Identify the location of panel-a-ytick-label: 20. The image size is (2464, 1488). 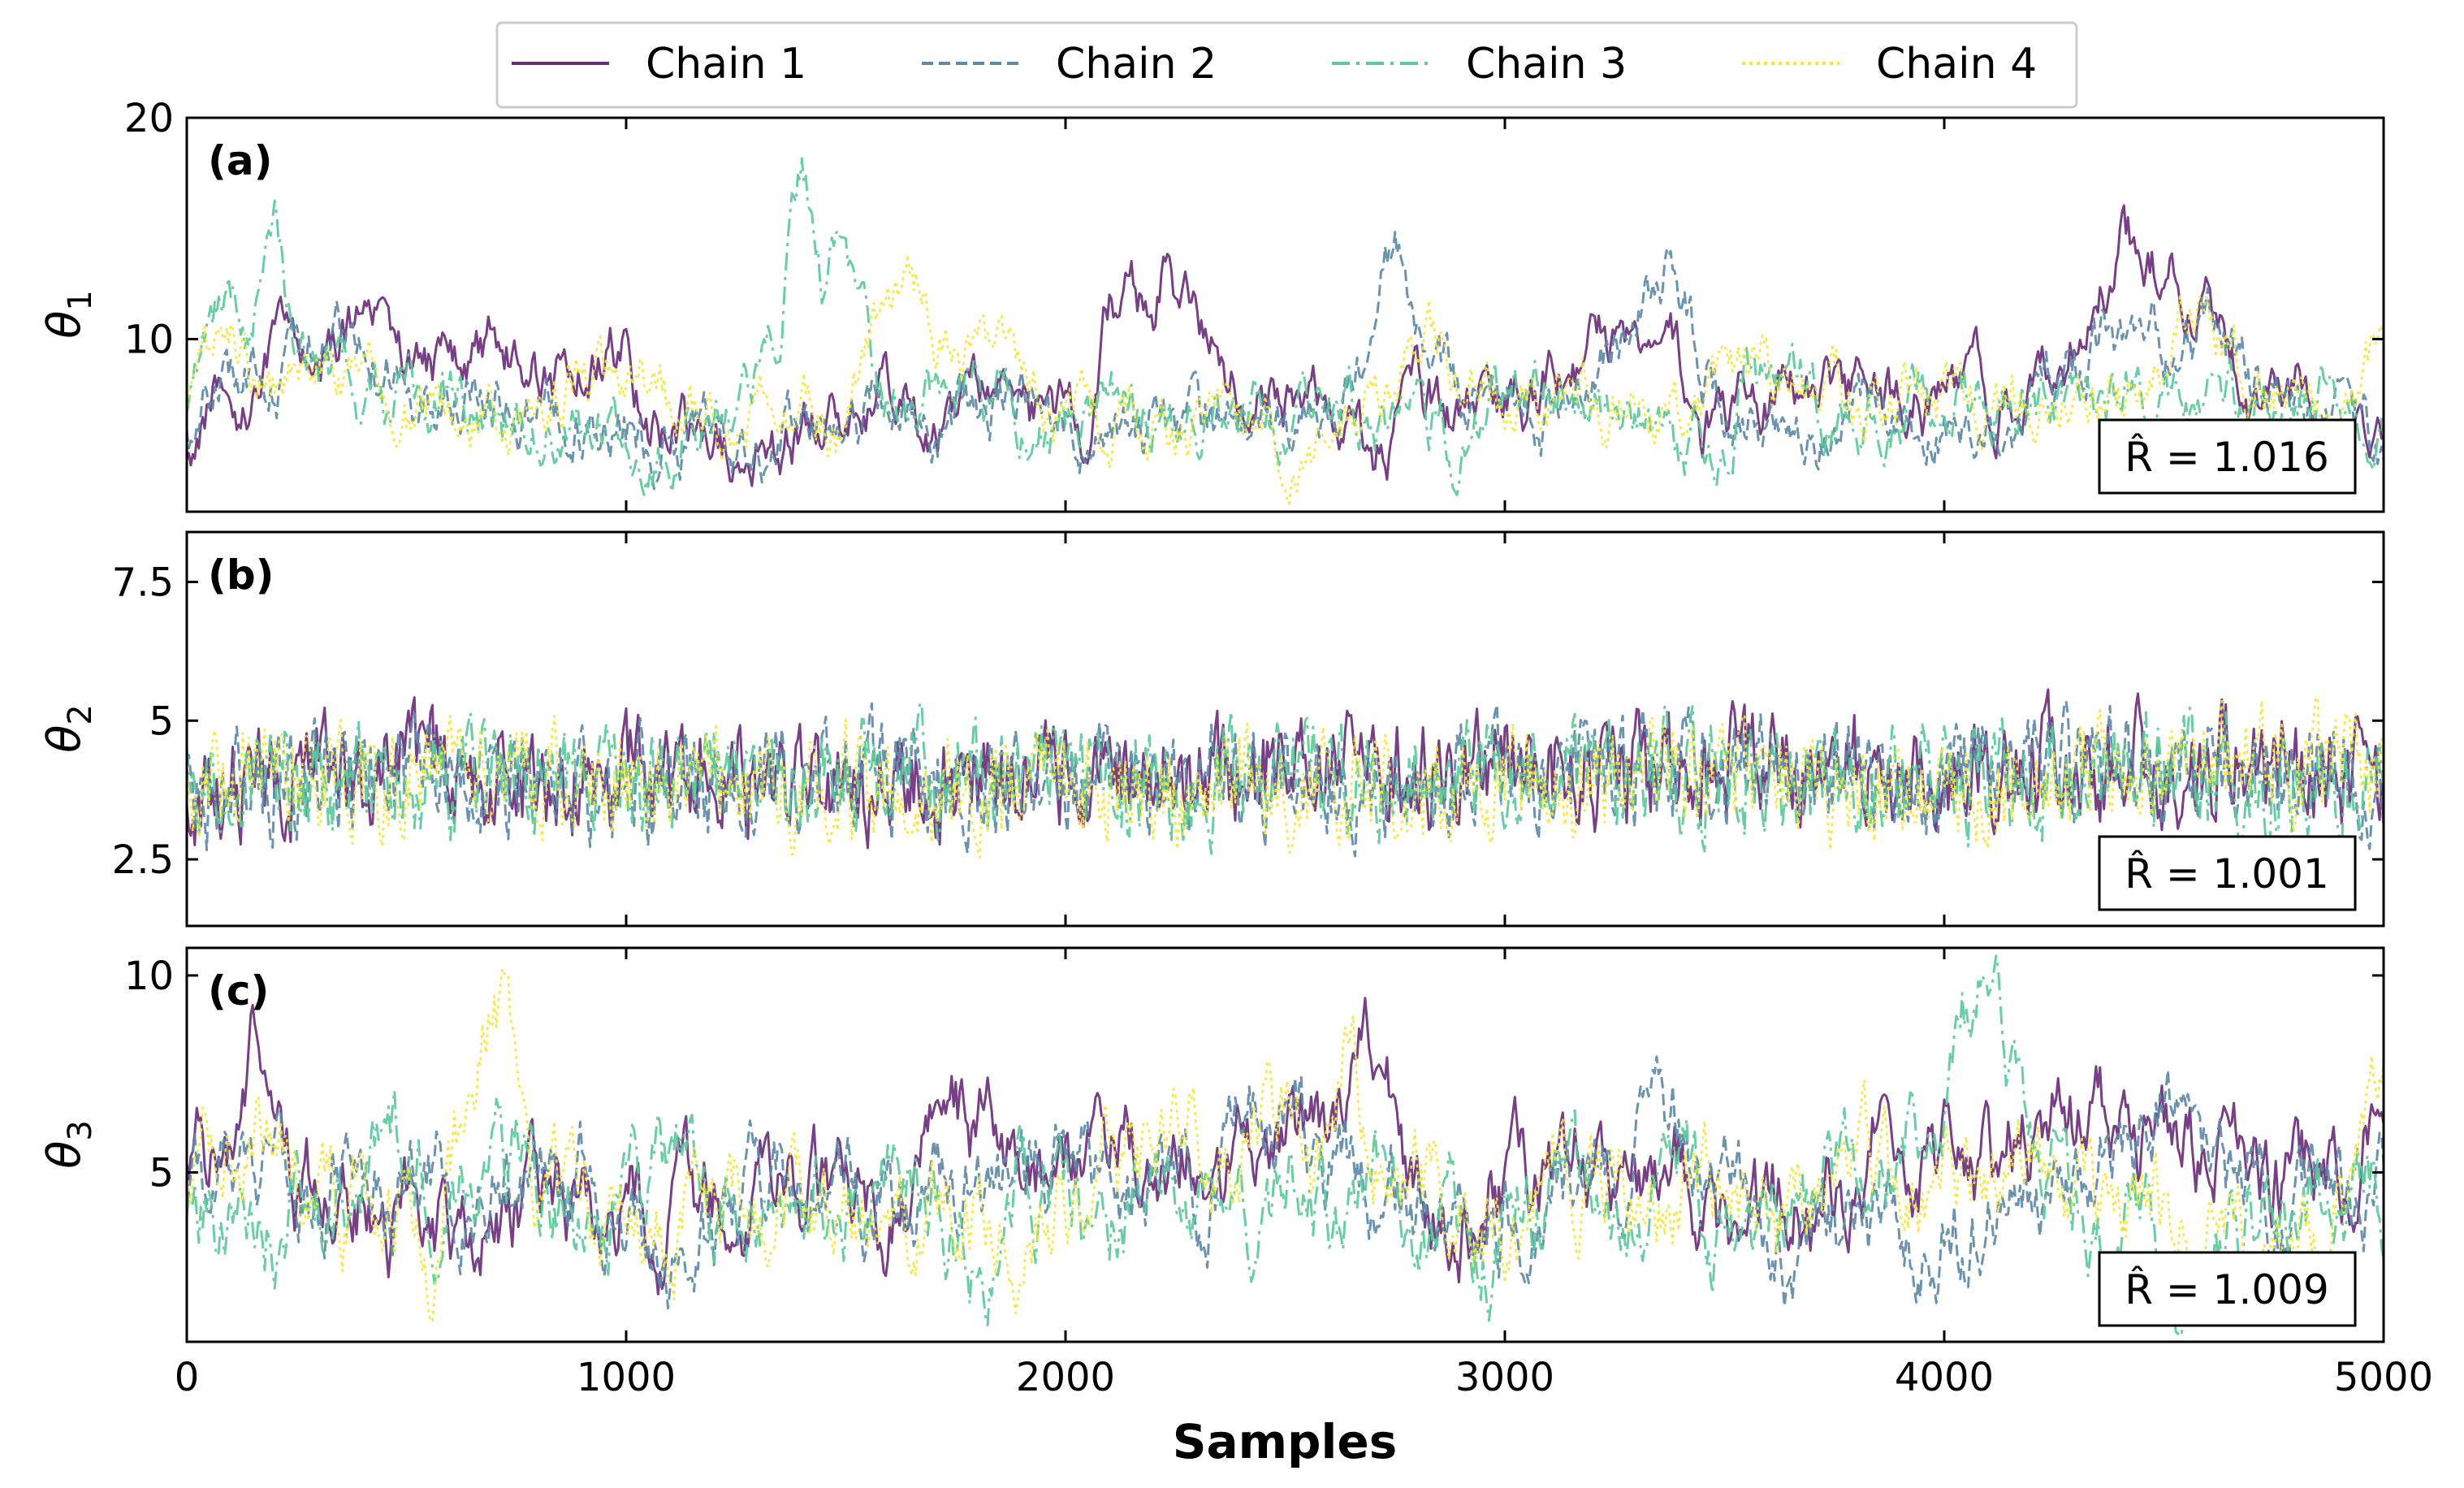
(149, 119).